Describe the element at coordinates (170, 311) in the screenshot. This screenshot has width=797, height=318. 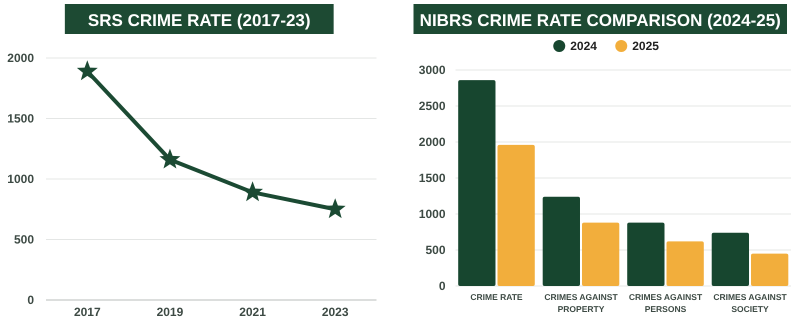
I see `x-tick-label: 2019` at that location.